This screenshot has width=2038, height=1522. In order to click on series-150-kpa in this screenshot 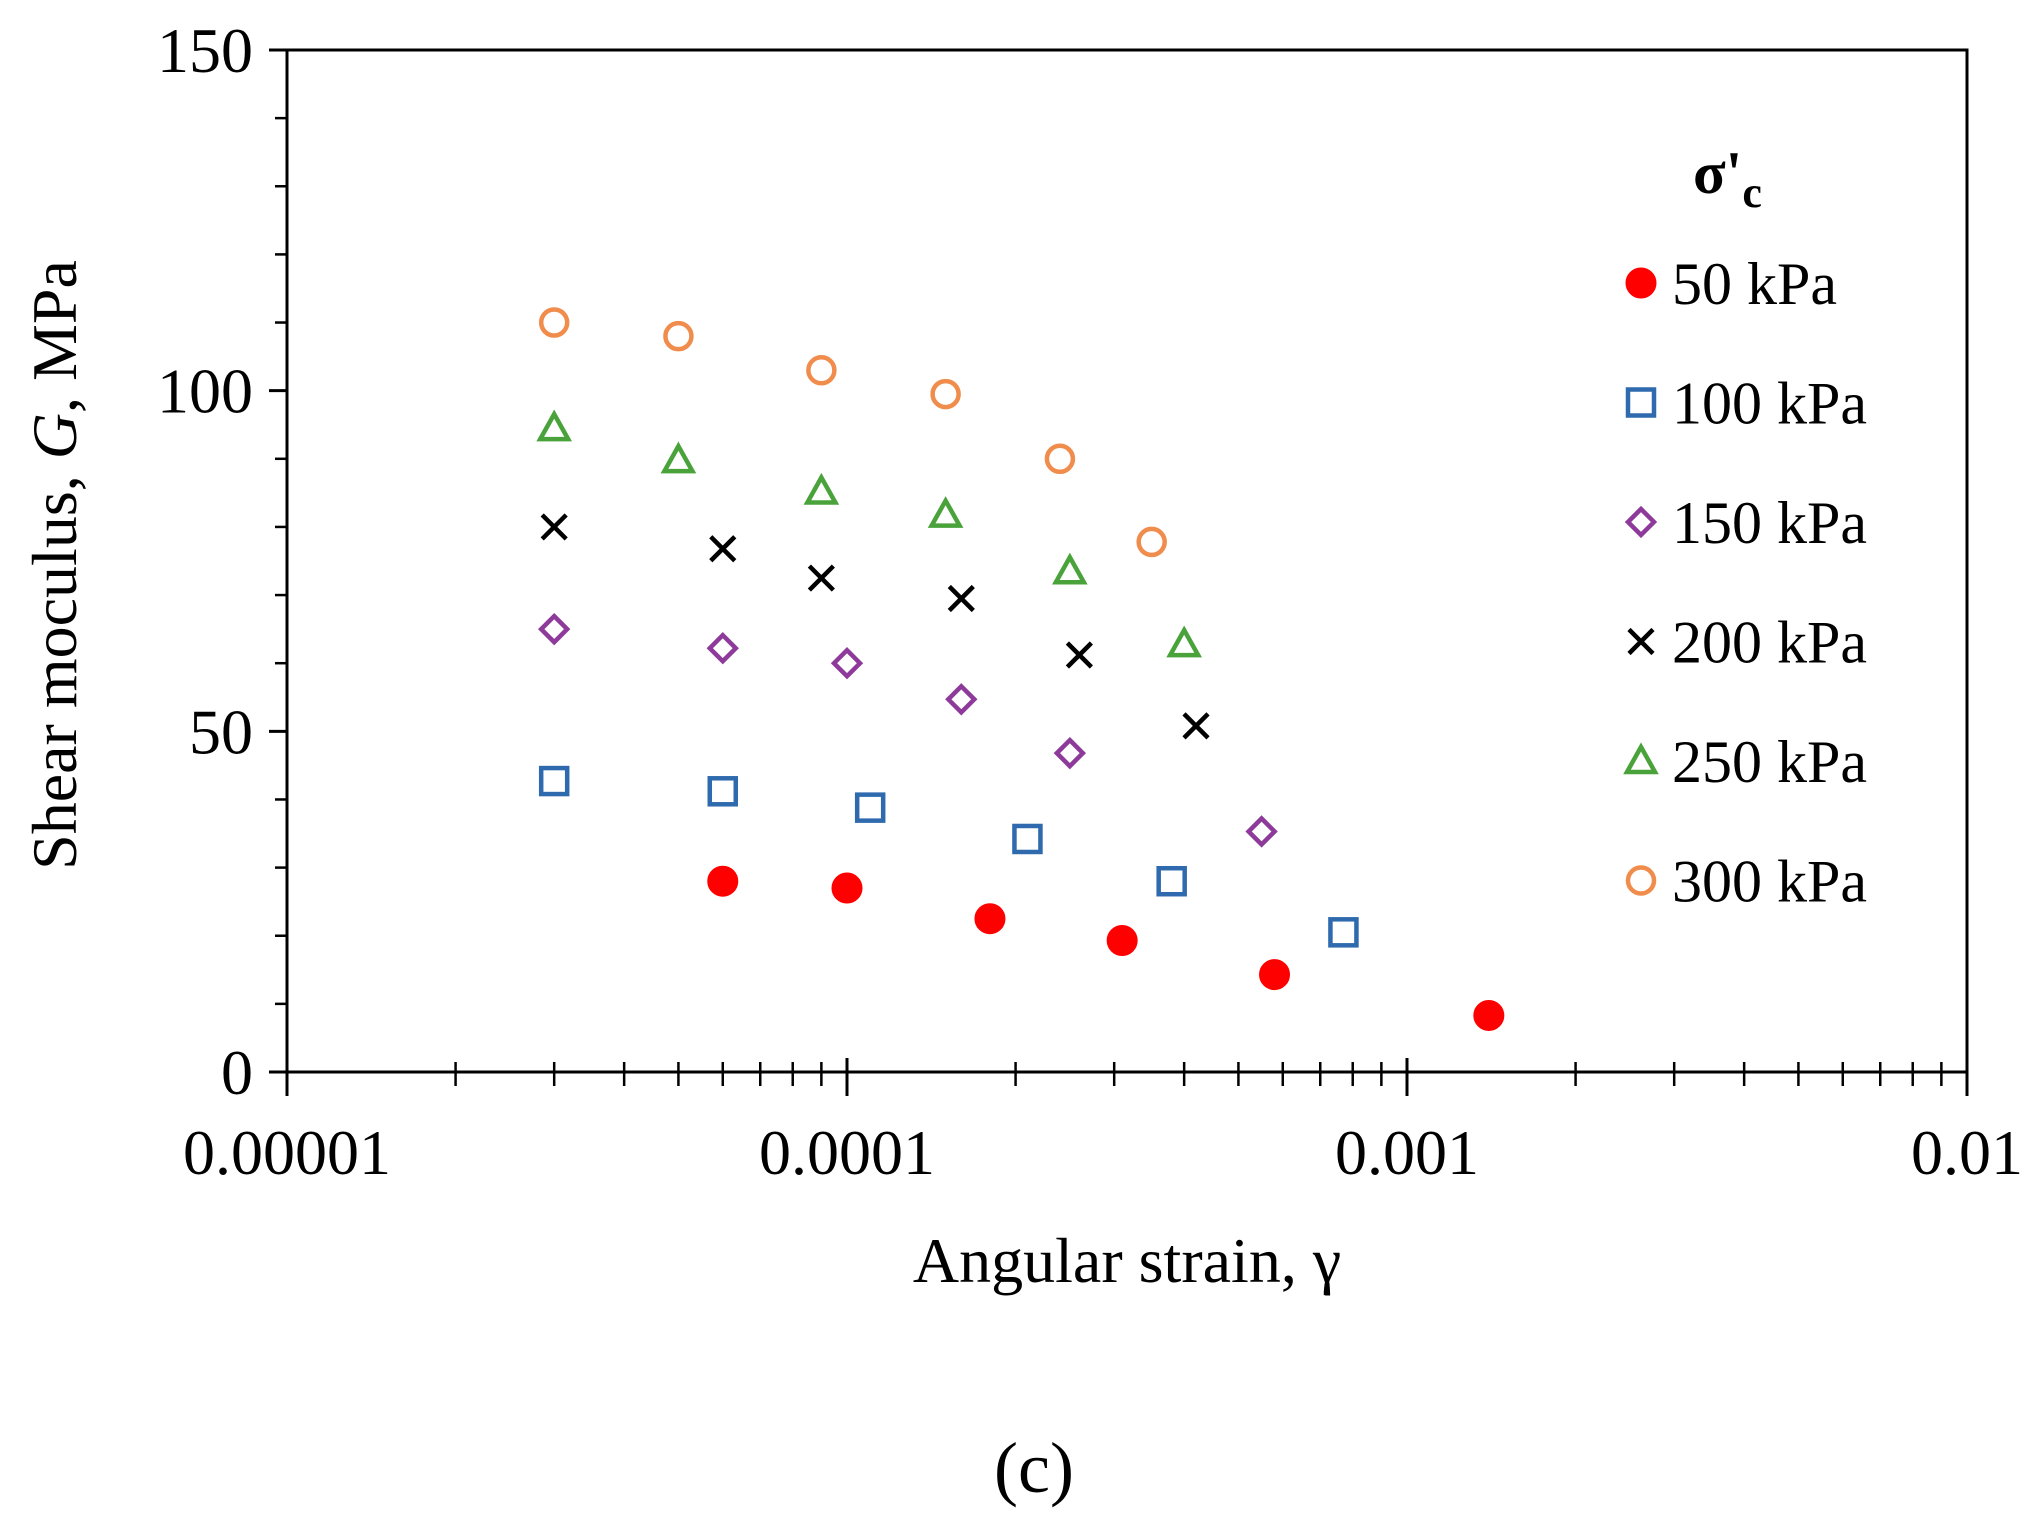, I will do `click(908, 730)`.